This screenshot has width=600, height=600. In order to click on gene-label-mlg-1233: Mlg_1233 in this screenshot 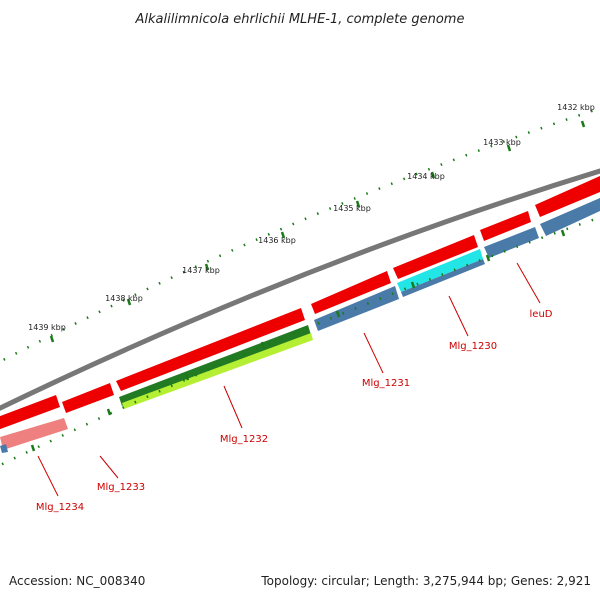, I will do `click(121, 487)`.